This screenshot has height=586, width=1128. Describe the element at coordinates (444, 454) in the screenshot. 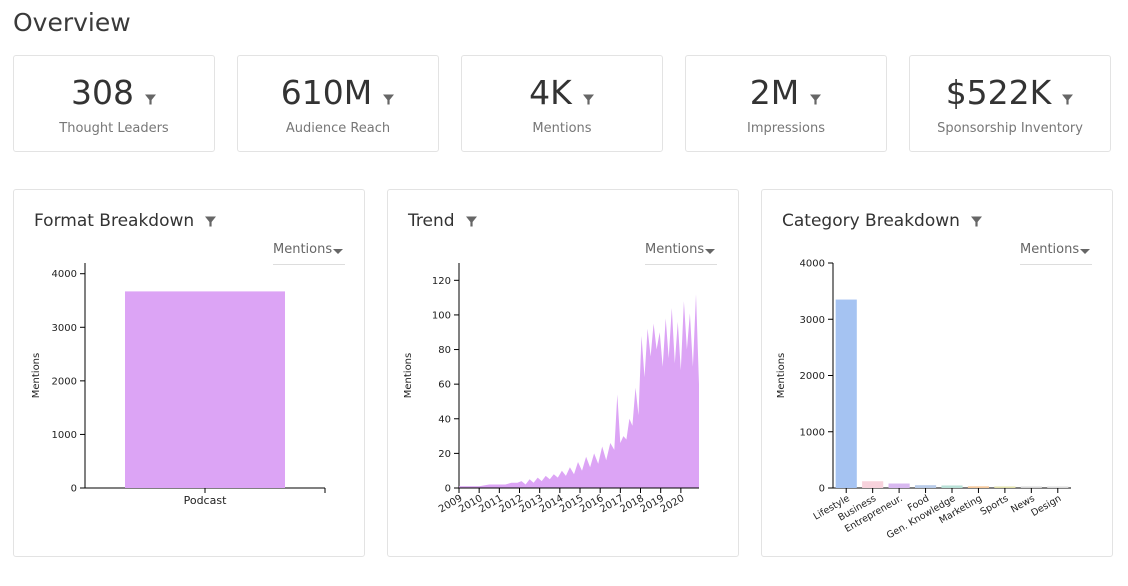

I see `y-tick-label: 20` at that location.